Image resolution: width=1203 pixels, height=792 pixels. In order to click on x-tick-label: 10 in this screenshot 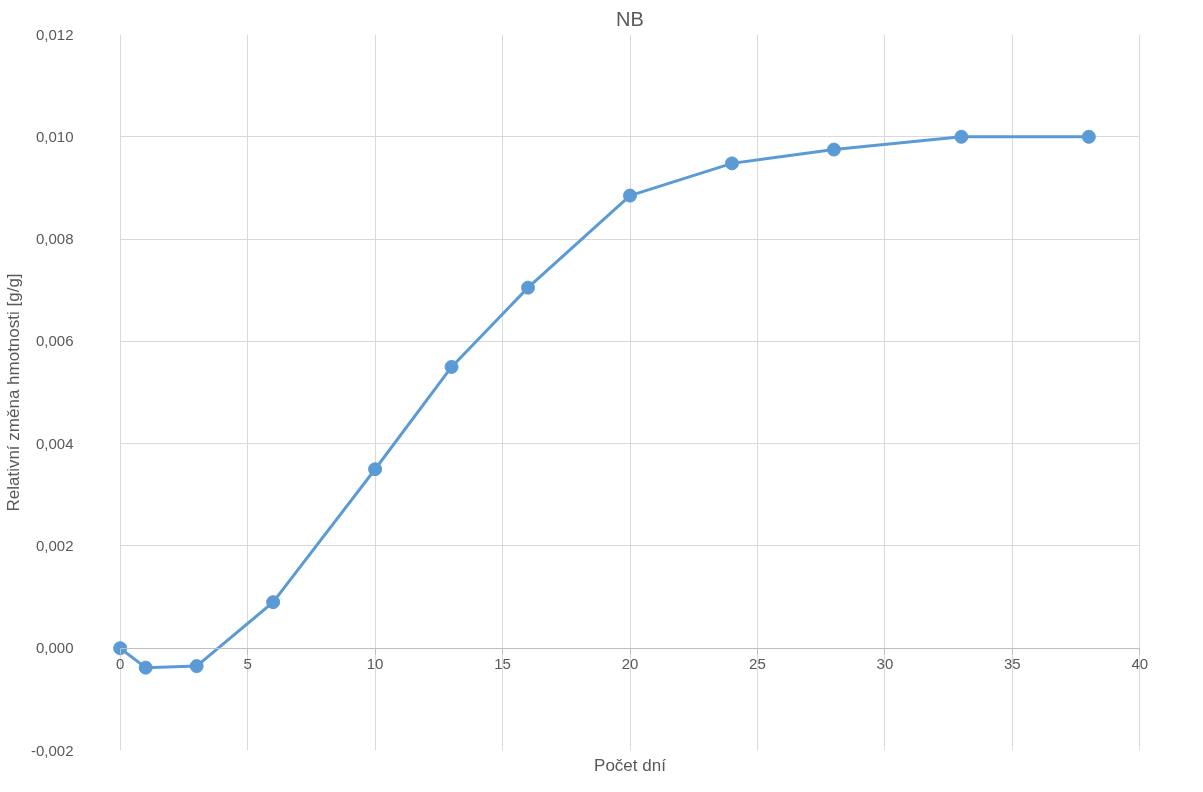, I will do `click(375, 664)`.